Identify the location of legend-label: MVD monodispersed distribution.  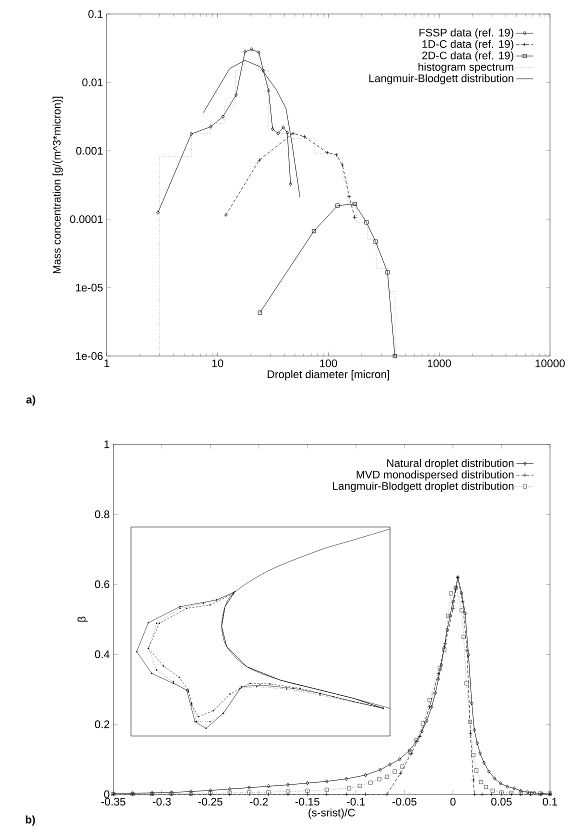
(435, 475).